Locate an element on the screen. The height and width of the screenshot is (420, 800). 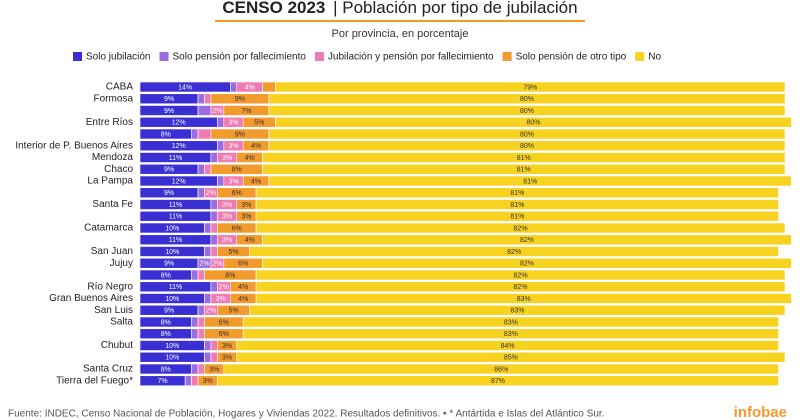
category-label: Formosa is located at coordinates (114, 98).